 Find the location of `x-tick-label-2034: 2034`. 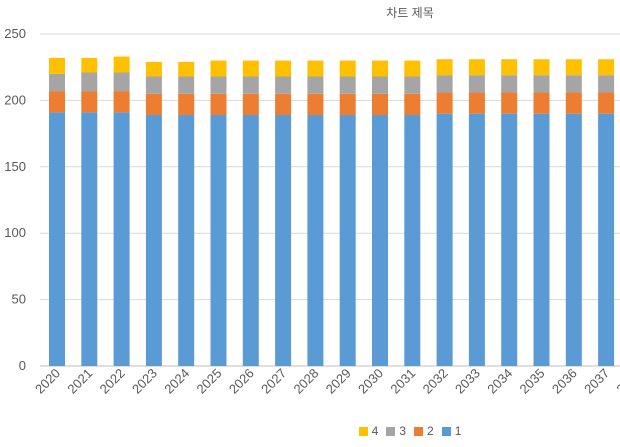

x-tick-label-2034: 2034 is located at coordinates (499, 381).